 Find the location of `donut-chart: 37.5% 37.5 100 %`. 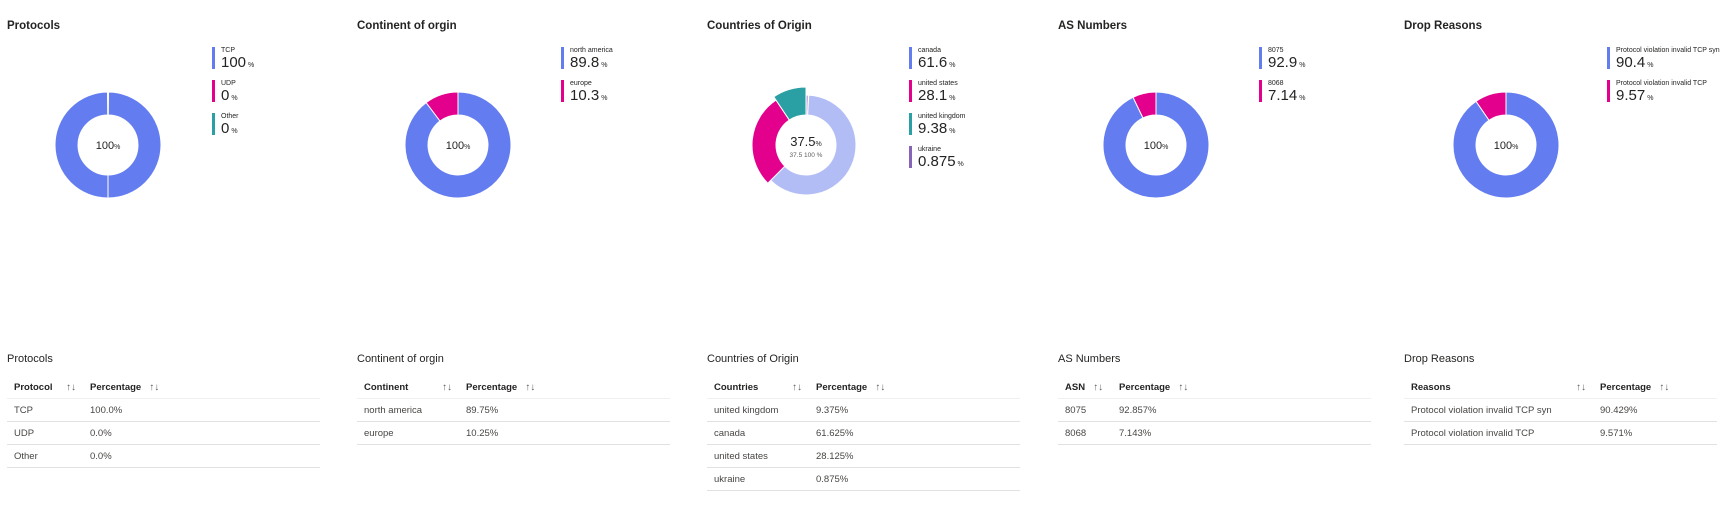

donut-chart: 37.5% 37.5 100 % is located at coordinates (806, 145).